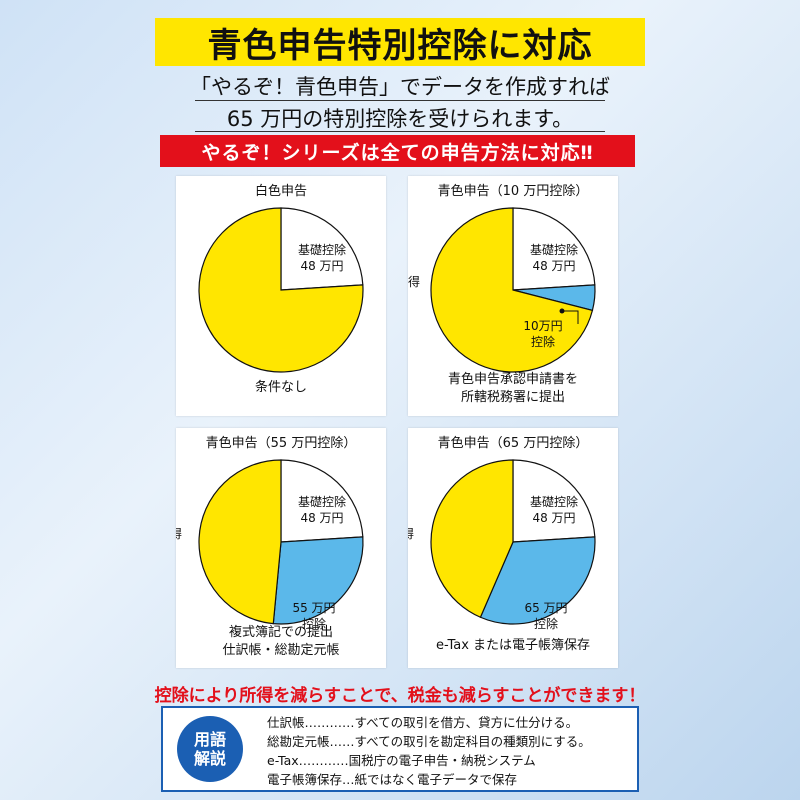  I want to click on glossary-item: 電子帳簿保存…紙ではなく電子データで保存, so click(392, 779).